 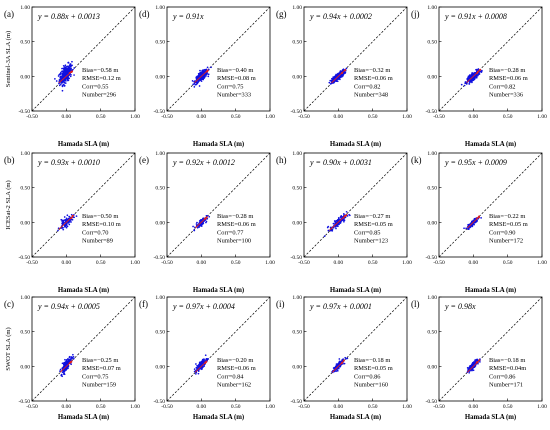 I want to click on stat-line: RMSE=0.04m, so click(x=507, y=368).